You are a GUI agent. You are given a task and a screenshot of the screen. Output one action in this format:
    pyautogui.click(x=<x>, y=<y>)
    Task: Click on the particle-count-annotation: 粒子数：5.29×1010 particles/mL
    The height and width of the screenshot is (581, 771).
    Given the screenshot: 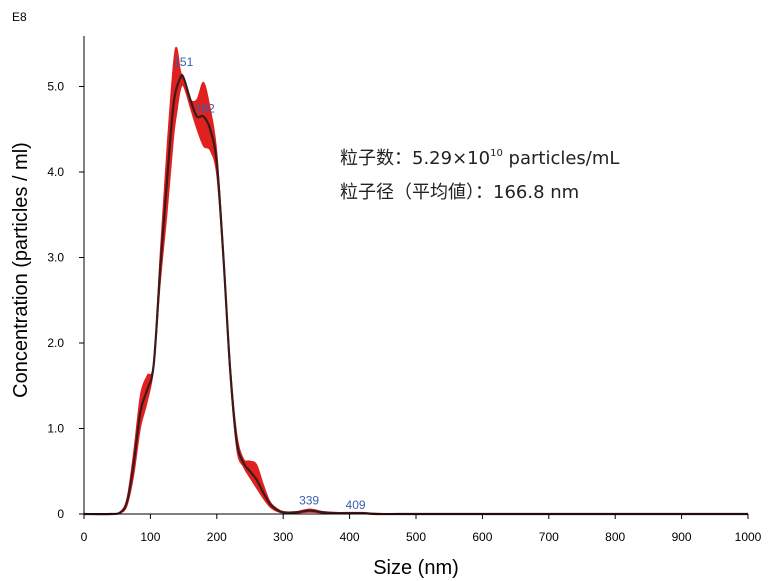 What is the action you would take?
    pyautogui.click(x=479, y=158)
    